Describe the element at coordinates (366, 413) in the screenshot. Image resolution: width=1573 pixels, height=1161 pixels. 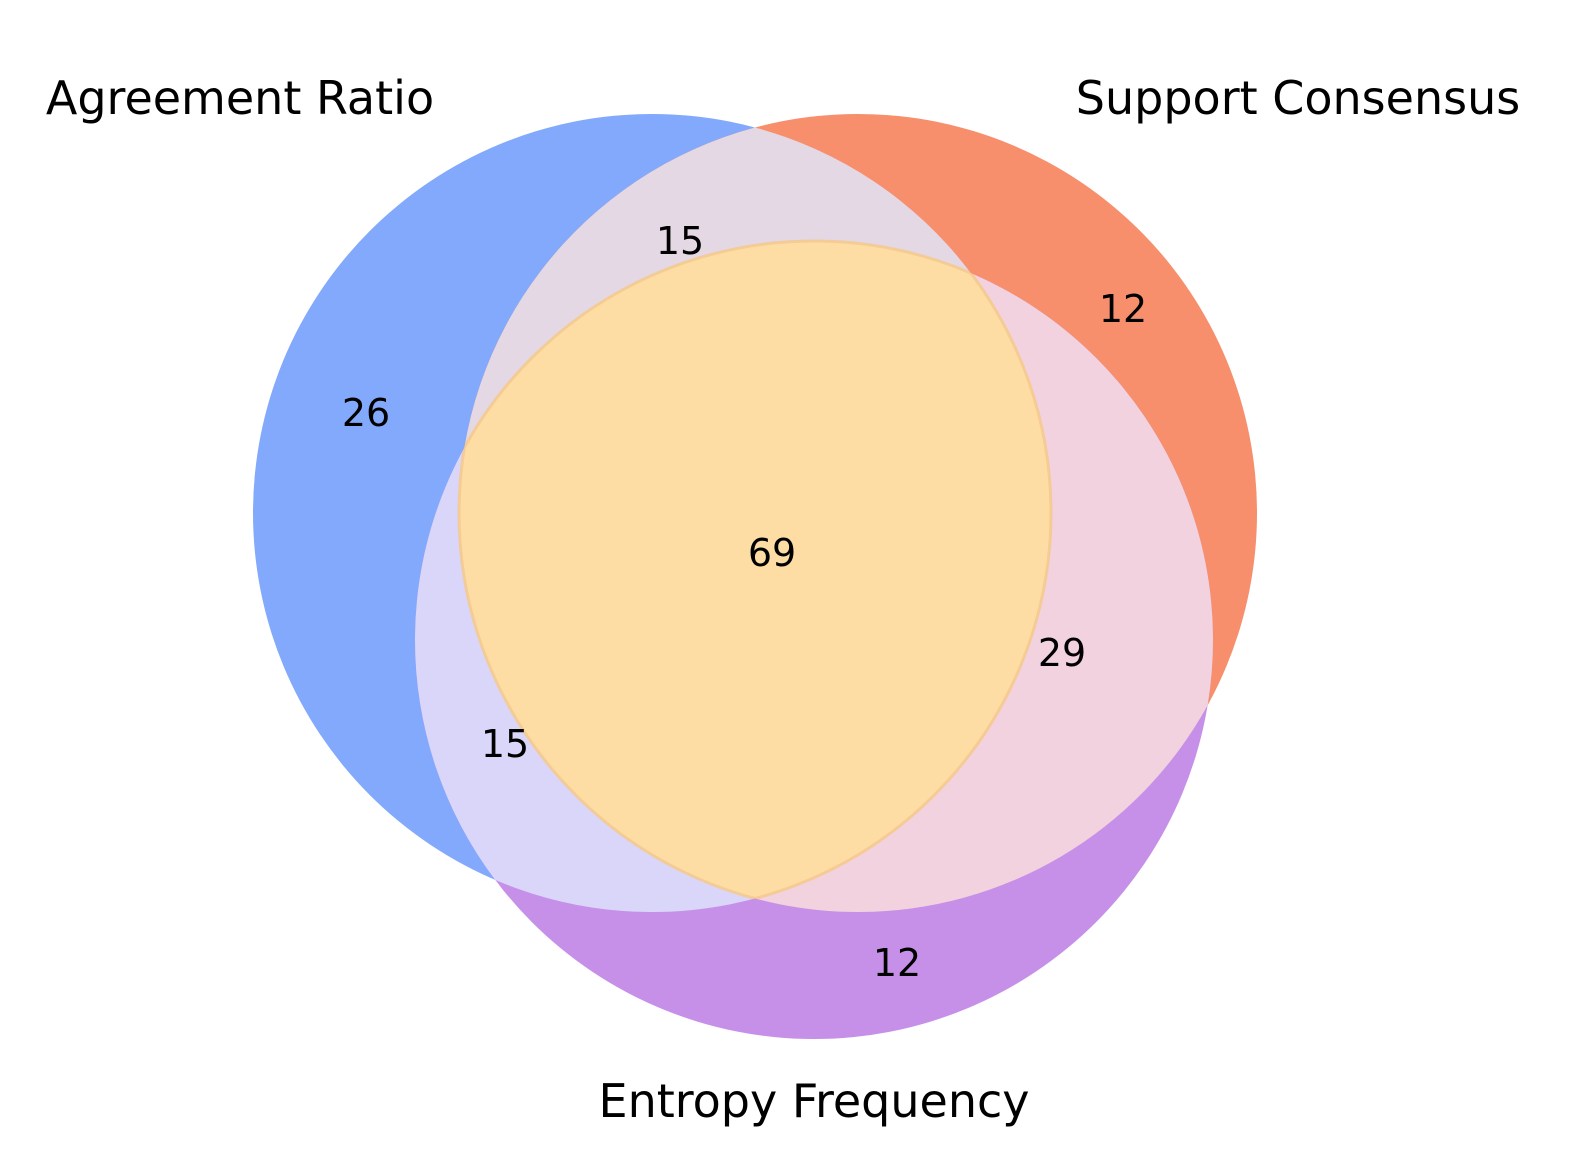
I see `count-agreement-only: 26` at that location.